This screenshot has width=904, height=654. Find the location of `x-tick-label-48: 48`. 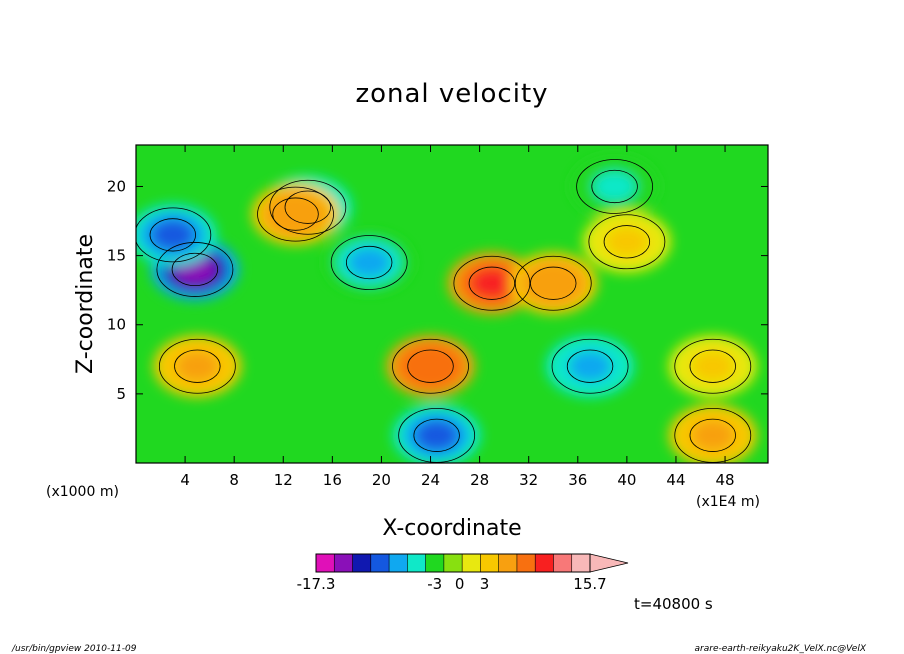

x-tick-label-48: 48 is located at coordinates (725, 480).